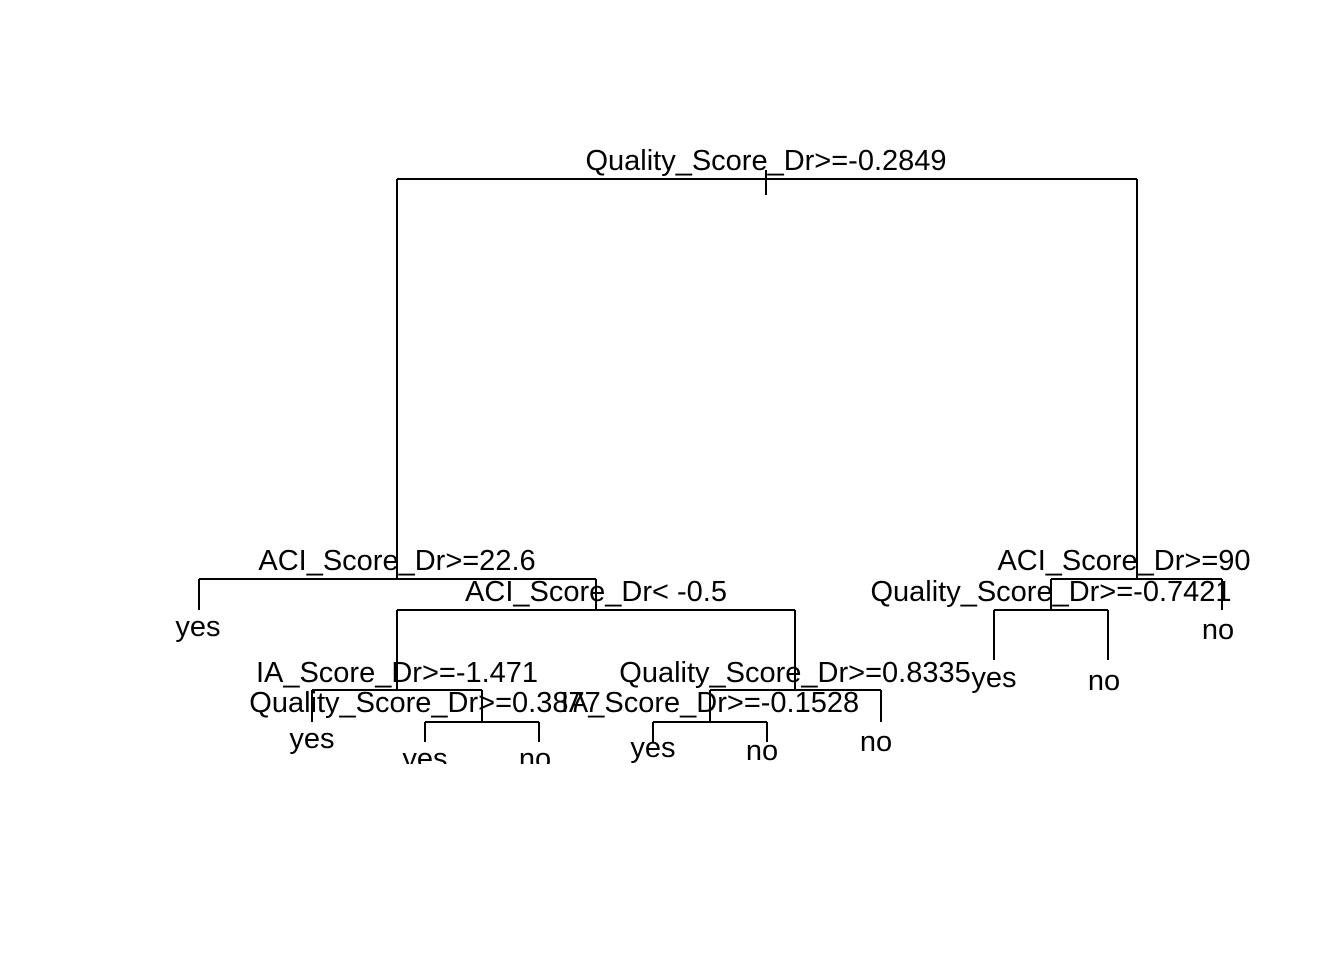 This screenshot has width=1344, height=960. Describe the element at coordinates (710, 703) in the screenshot. I see `split-label: IA_Score_Dr>=-0.1528` at that location.